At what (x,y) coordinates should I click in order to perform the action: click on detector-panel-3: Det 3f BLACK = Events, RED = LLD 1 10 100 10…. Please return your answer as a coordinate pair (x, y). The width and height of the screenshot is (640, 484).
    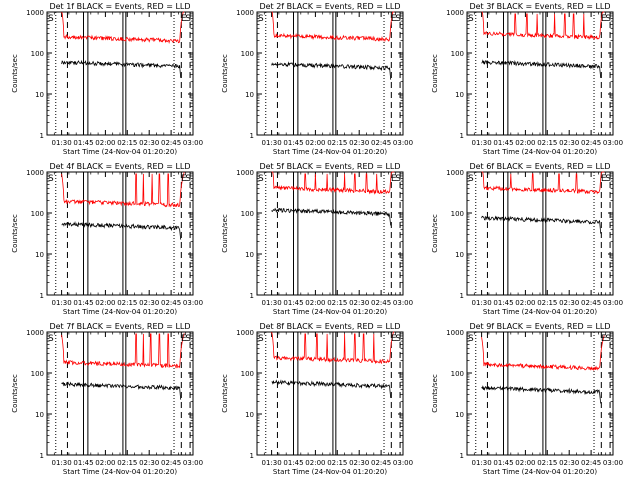
    Looking at the image, I should click on (527, 79).